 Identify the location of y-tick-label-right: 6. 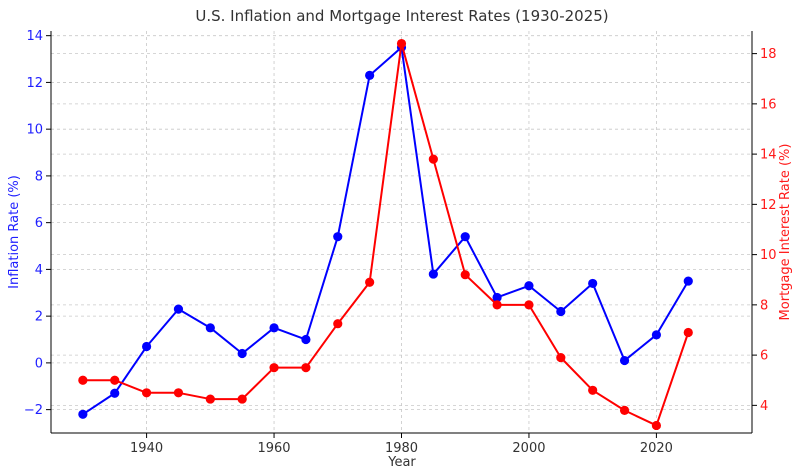
(764, 356).